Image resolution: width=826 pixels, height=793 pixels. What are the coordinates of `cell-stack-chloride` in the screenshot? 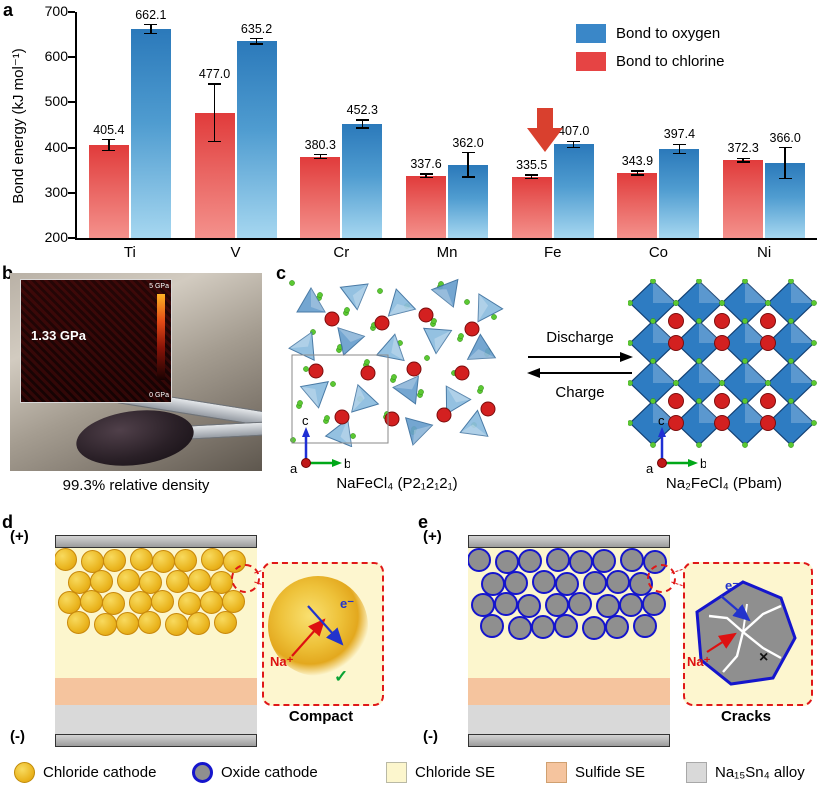 It's located at (156, 641).